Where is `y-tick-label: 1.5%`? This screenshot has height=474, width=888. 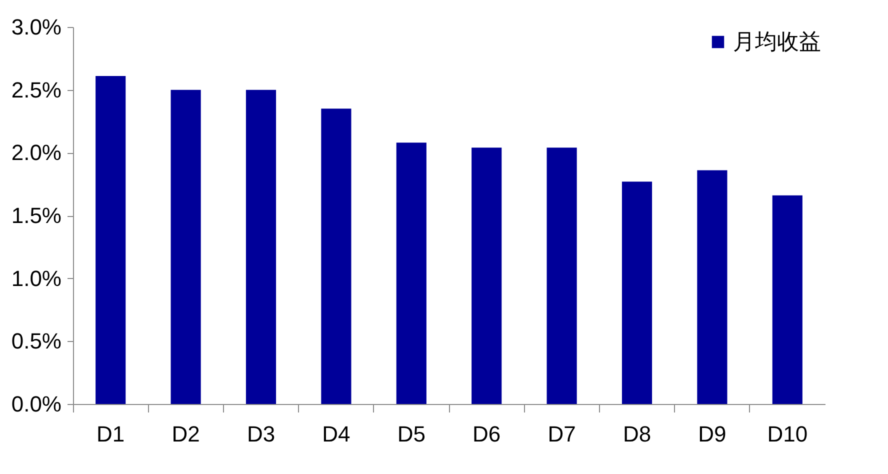
y-tick-label: 1.5% is located at coordinates (36, 215).